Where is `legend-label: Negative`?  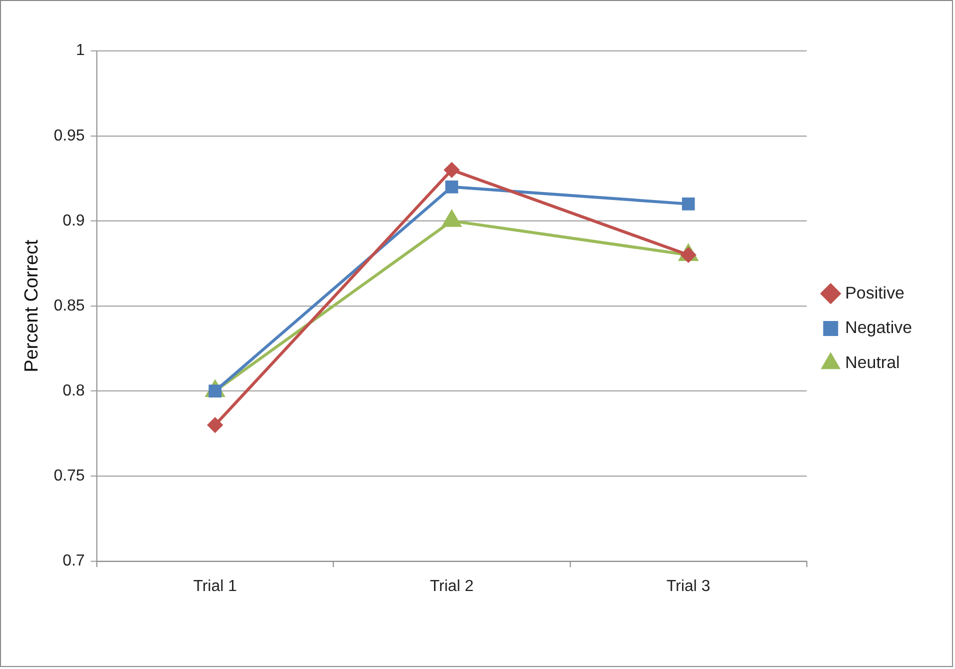 legend-label: Negative is located at coordinates (878, 328).